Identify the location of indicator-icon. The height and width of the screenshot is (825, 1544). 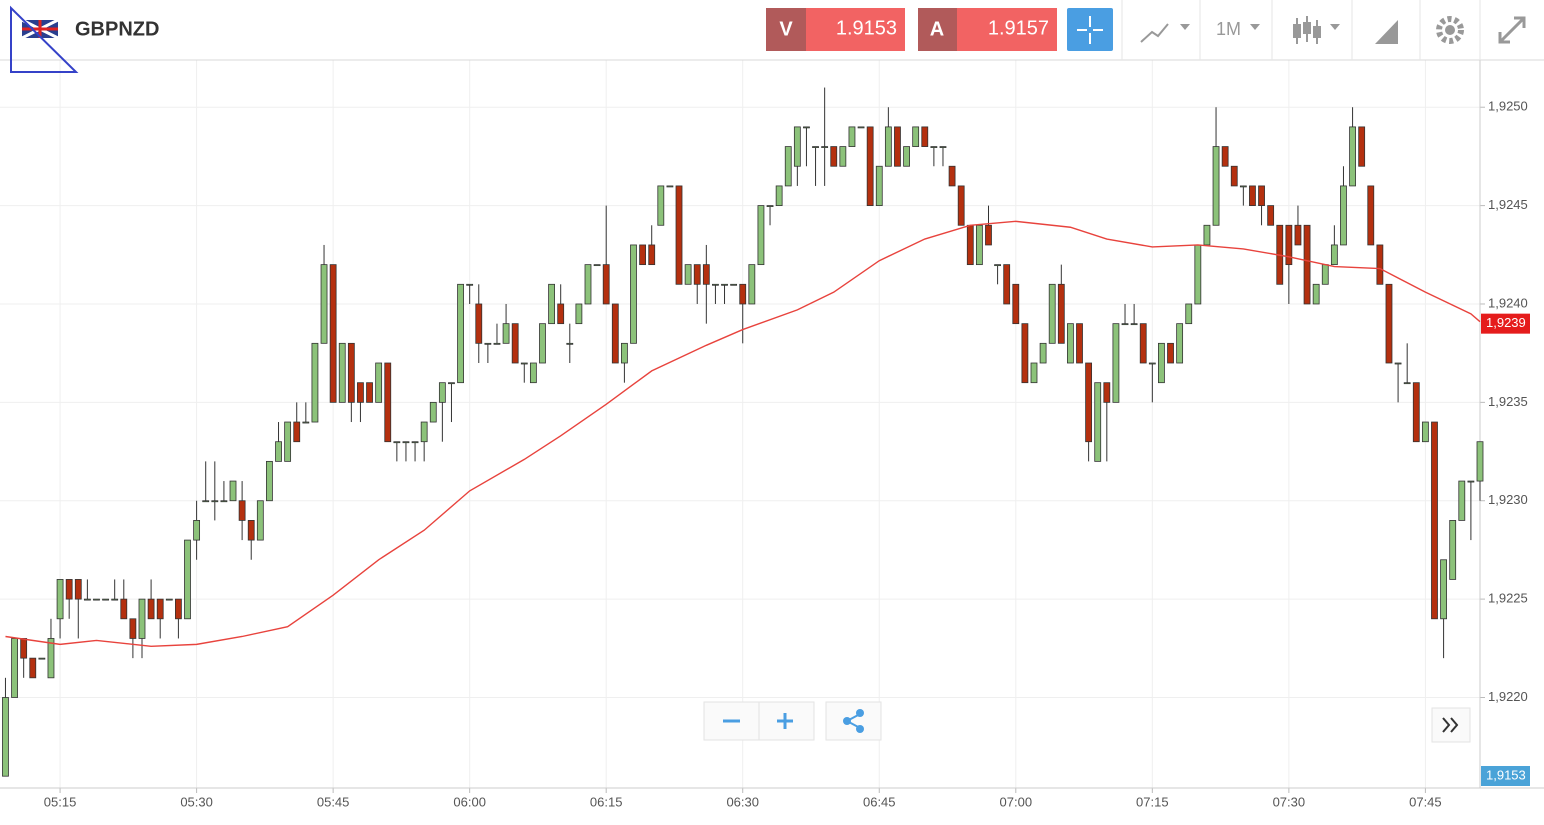
(1154, 33).